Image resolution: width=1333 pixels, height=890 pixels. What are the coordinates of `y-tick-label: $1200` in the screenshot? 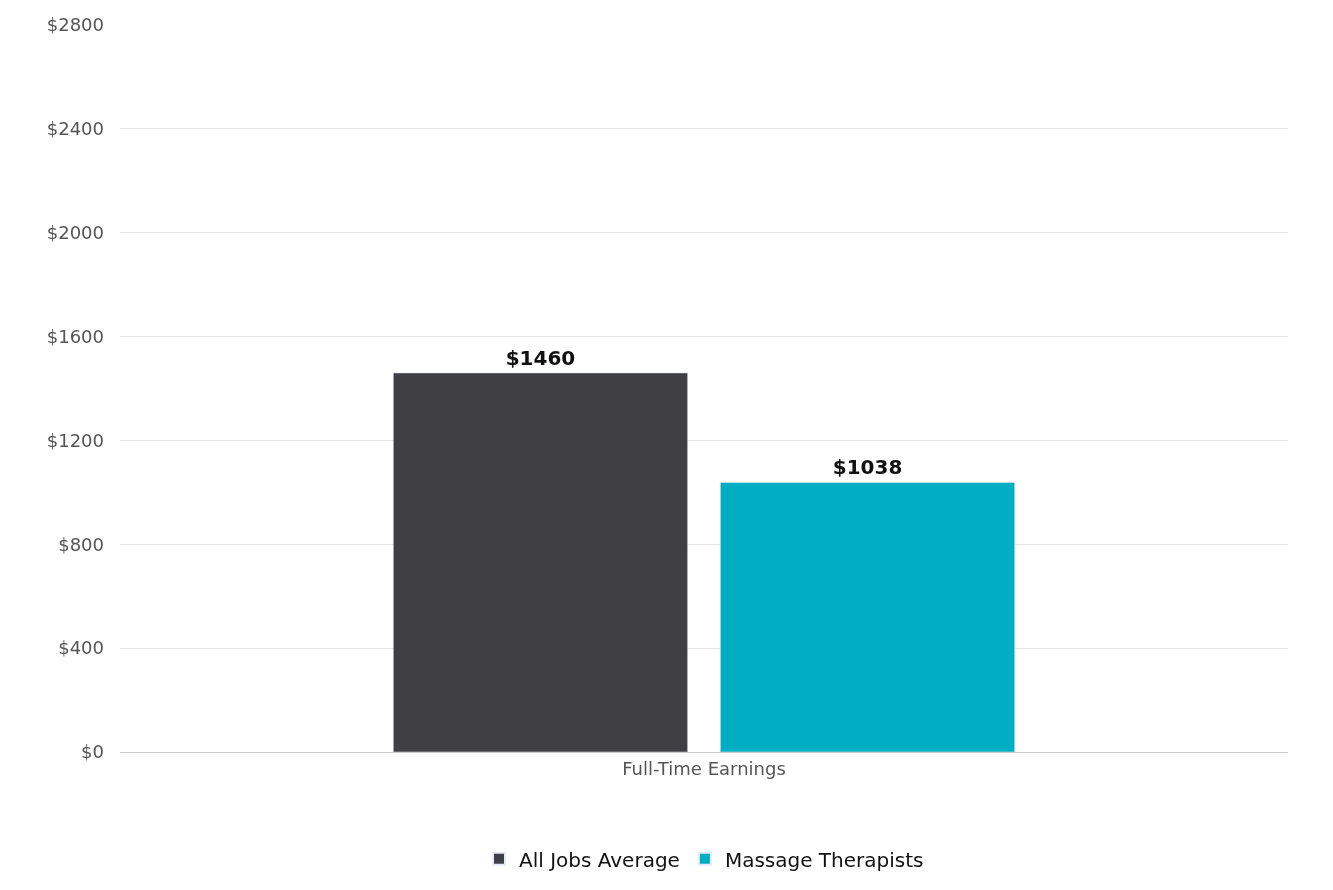 It's located at (75, 440).